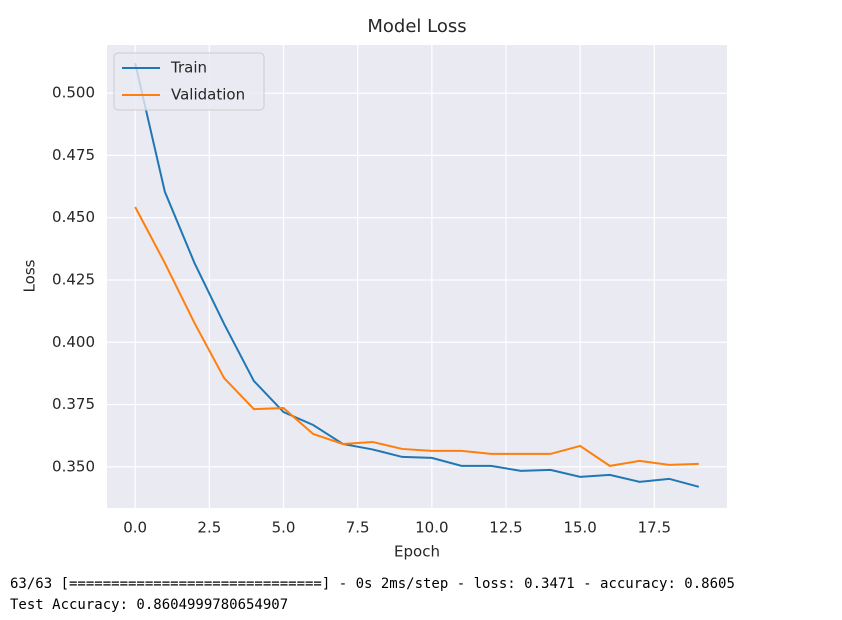 Image resolution: width=842 pixels, height=620 pixels. What do you see at coordinates (284, 528) in the screenshot?
I see `x-tick-label: 5.0` at bounding box center [284, 528].